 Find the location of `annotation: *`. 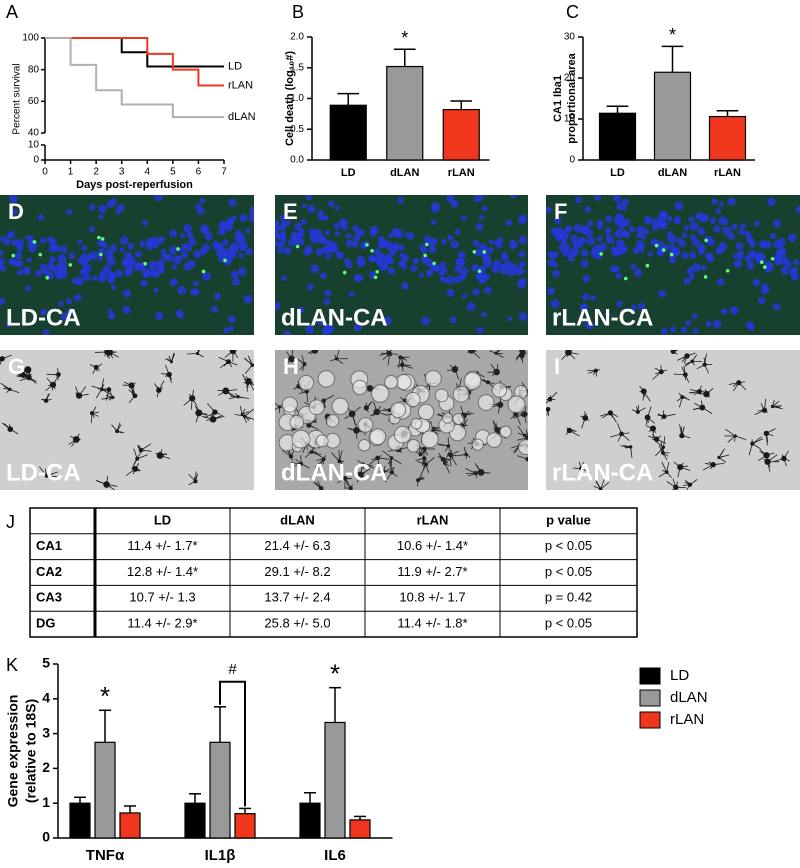

annotation: * is located at coordinates (335, 674).